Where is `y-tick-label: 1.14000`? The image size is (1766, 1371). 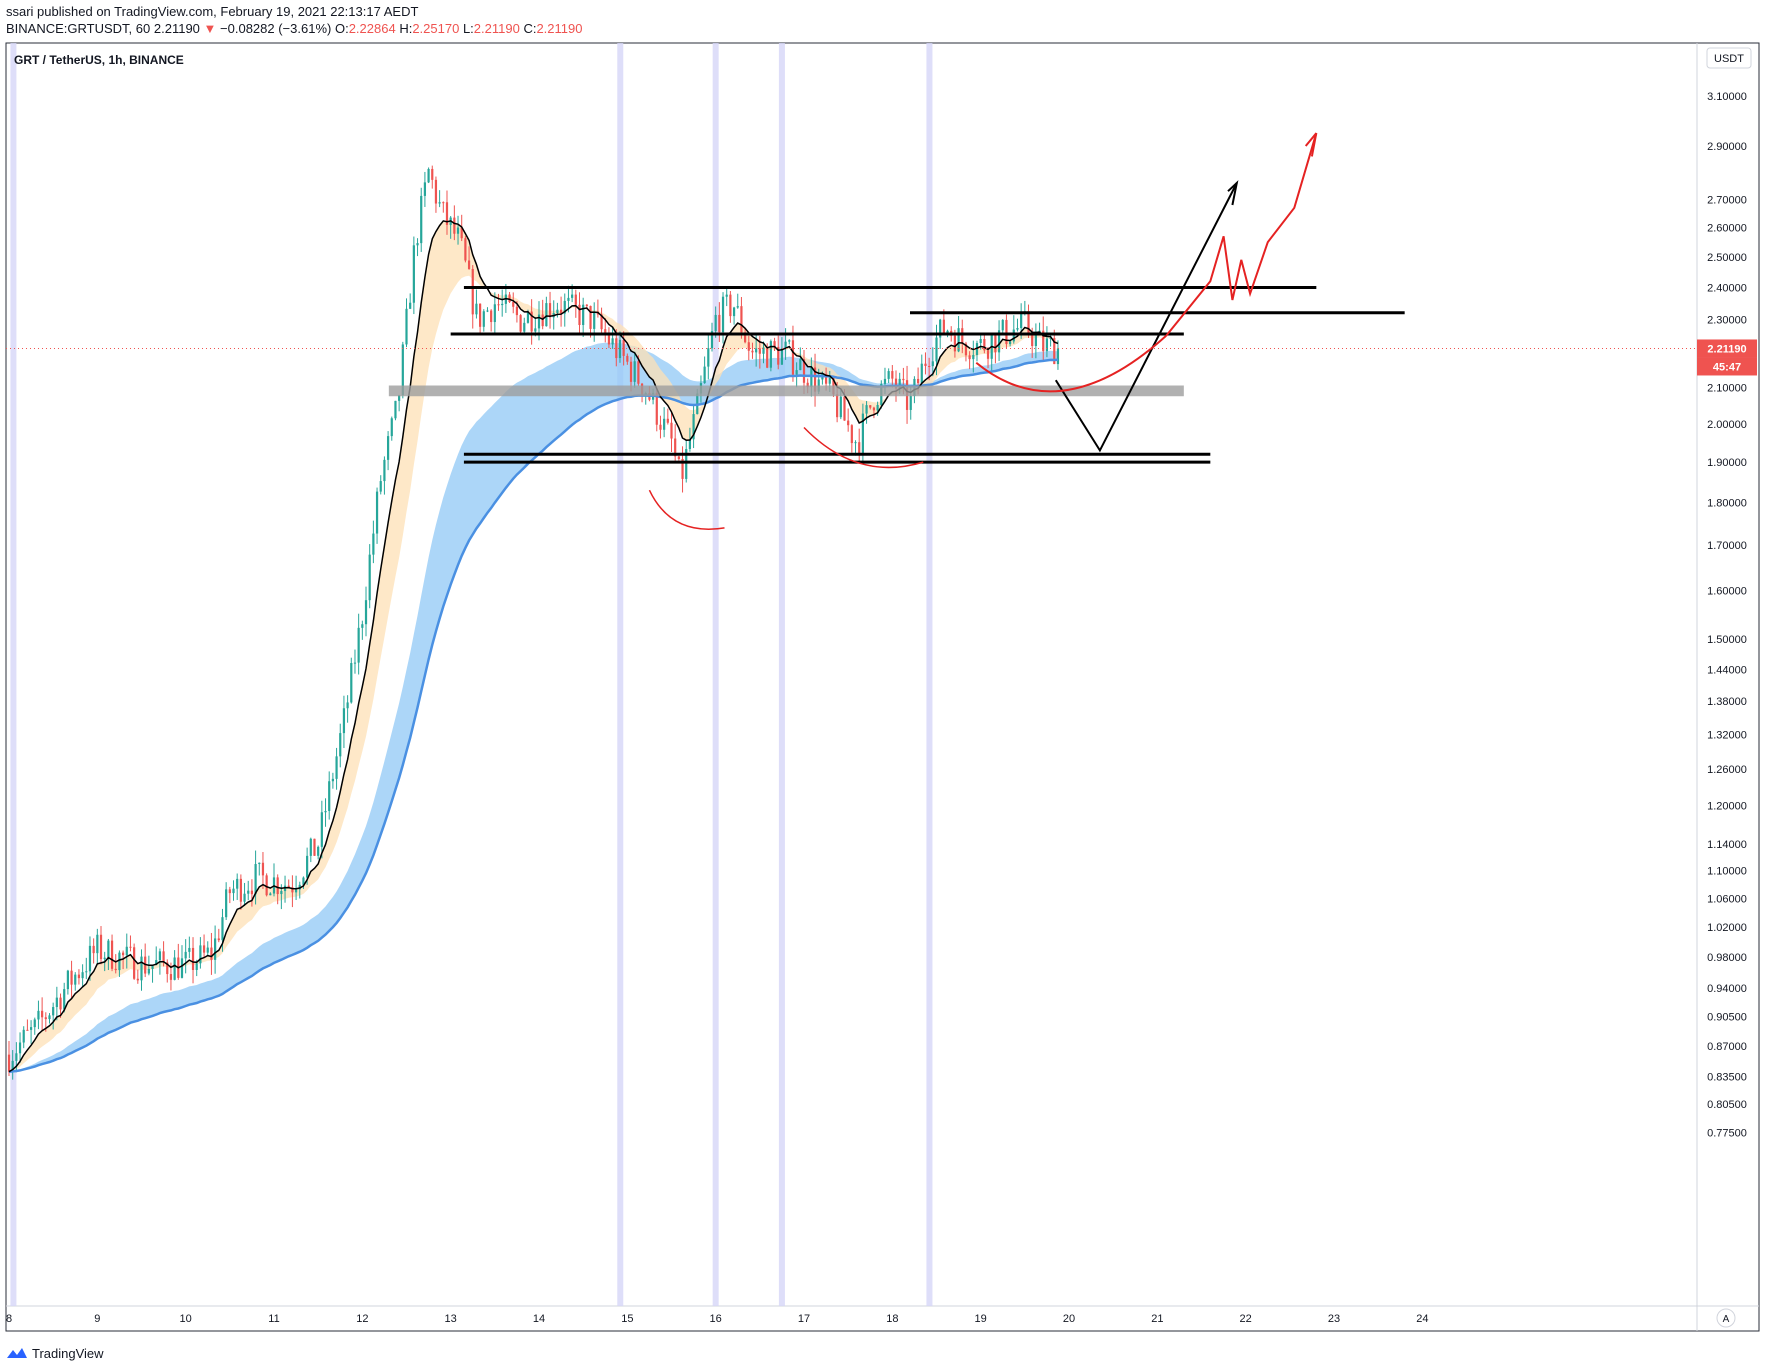
y-tick-label: 1.14000 is located at coordinates (1727, 845).